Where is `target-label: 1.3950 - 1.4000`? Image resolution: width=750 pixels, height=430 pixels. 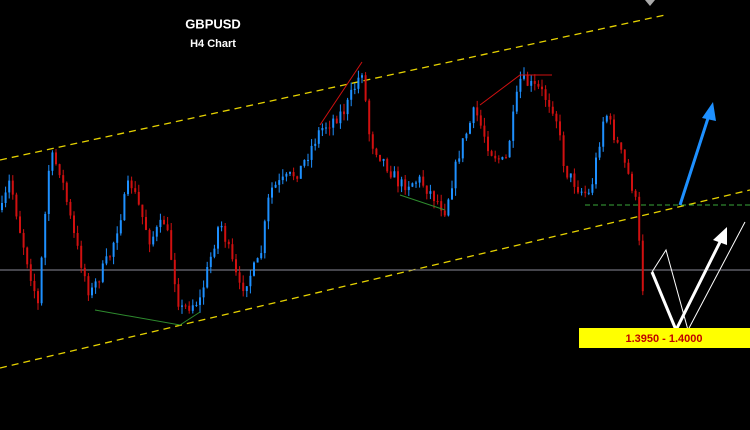
target-label: 1.3950 - 1.4000 is located at coordinates (663, 339).